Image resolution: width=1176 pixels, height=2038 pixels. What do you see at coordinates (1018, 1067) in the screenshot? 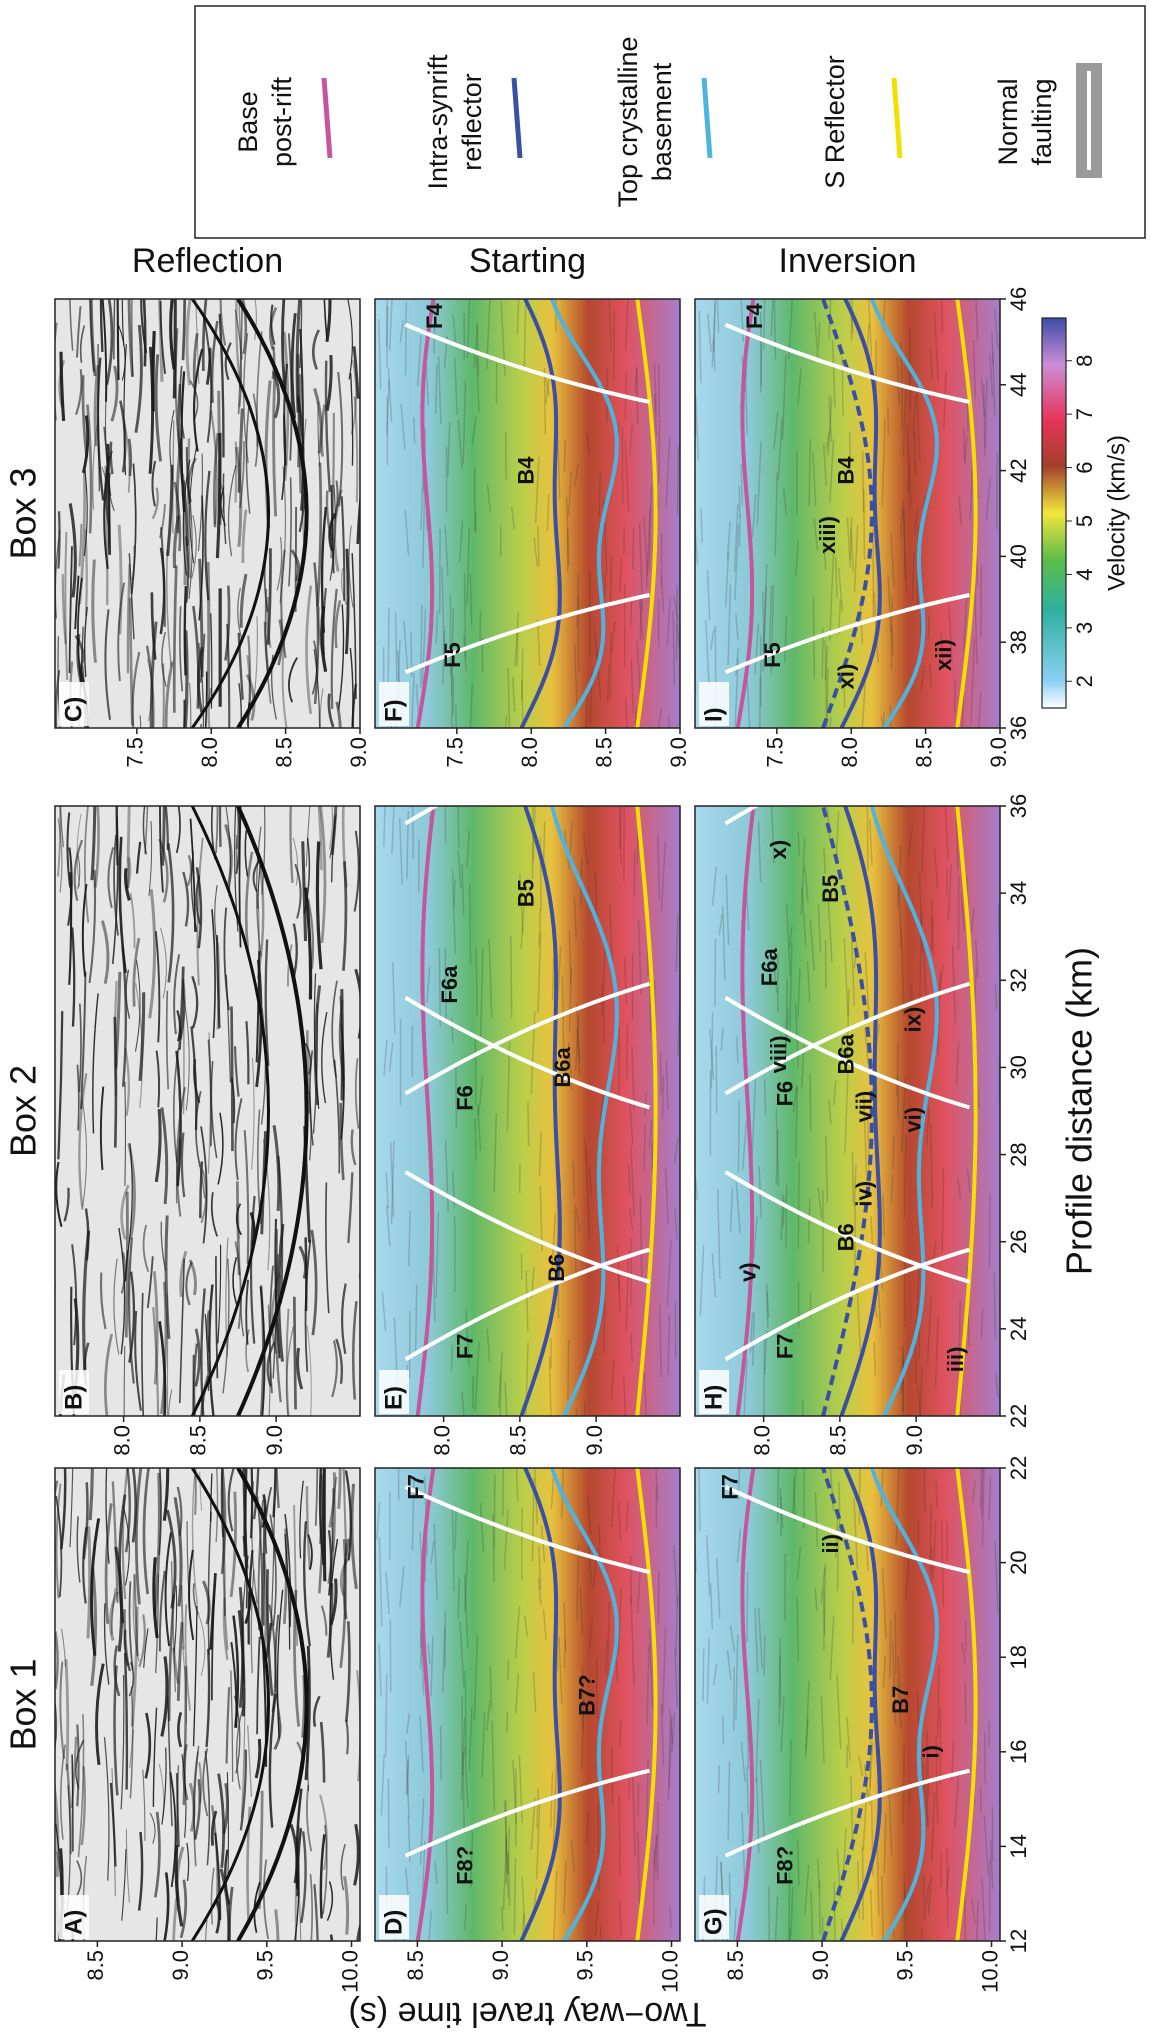
I see `x-tick-label: 30` at bounding box center [1018, 1067].